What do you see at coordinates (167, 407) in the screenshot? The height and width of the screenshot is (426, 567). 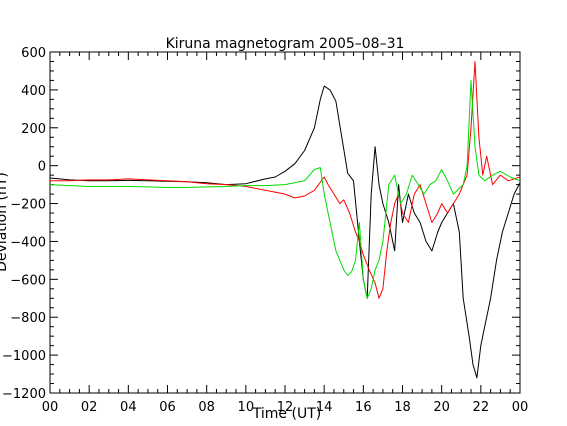 I see `x-tick-label: 06` at bounding box center [167, 407].